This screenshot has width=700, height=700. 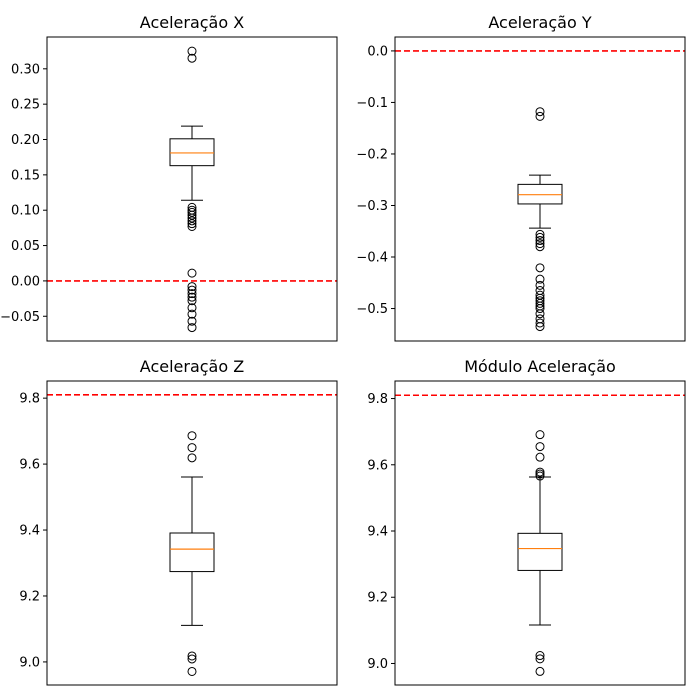 What do you see at coordinates (372, 103) in the screenshot?
I see `y-tick-label: −0.1` at bounding box center [372, 103].